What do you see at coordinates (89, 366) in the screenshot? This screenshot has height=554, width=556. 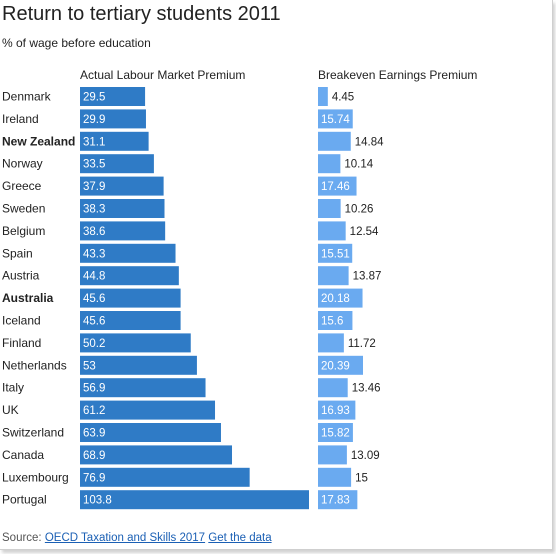 I see `actual-value-netherlands: 53` at bounding box center [89, 366].